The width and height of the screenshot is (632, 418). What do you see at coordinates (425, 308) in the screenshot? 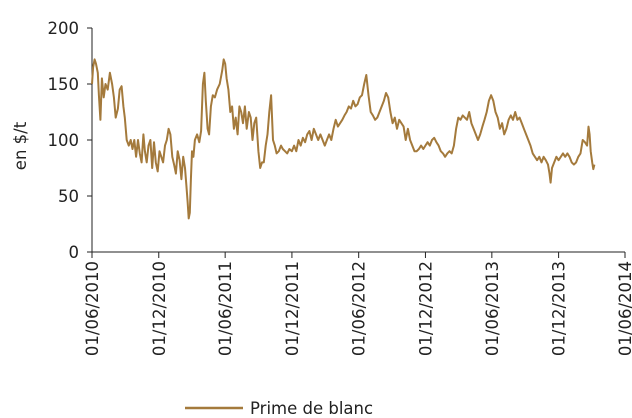
I see `x-tick-label: 01/12/2012` at bounding box center [425, 308].